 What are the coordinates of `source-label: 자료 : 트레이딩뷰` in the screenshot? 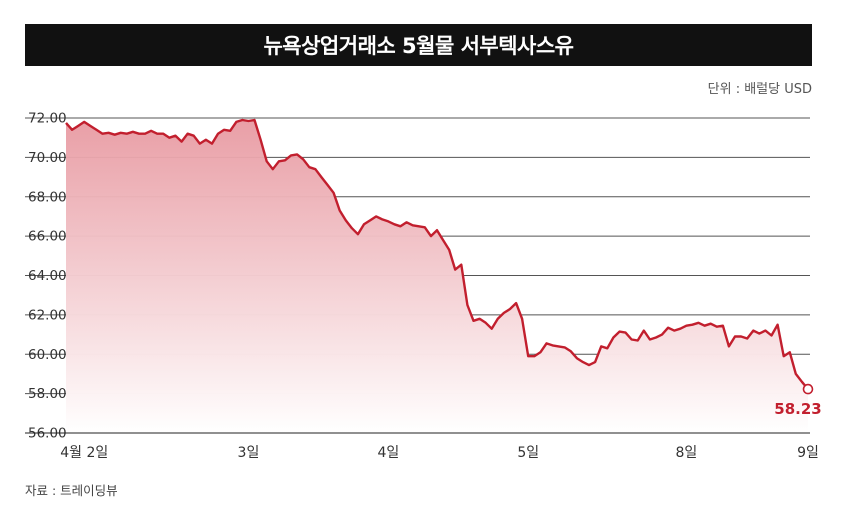 It's located at (71, 490).